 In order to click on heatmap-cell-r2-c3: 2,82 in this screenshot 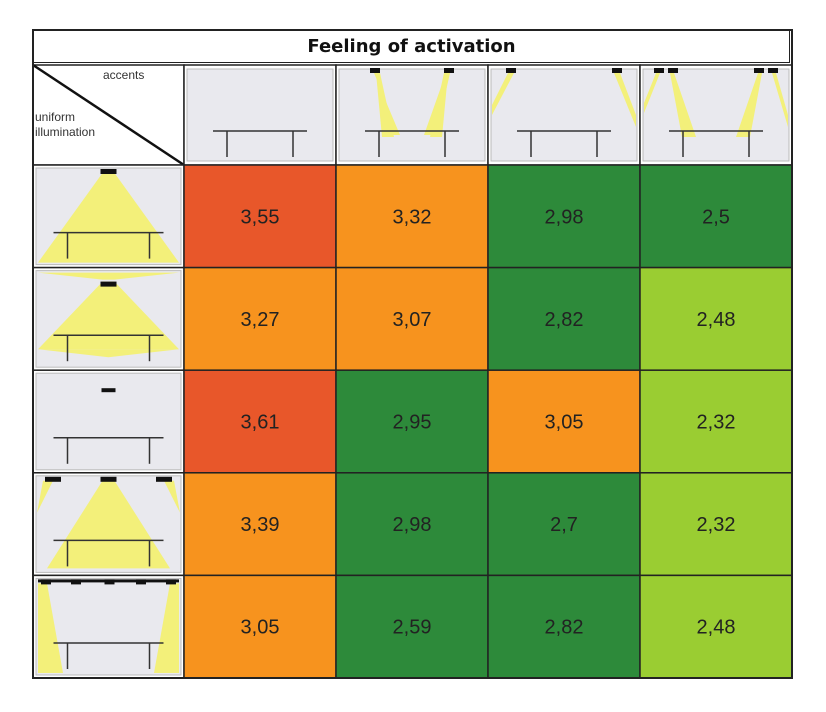, I will do `click(564, 318)`.